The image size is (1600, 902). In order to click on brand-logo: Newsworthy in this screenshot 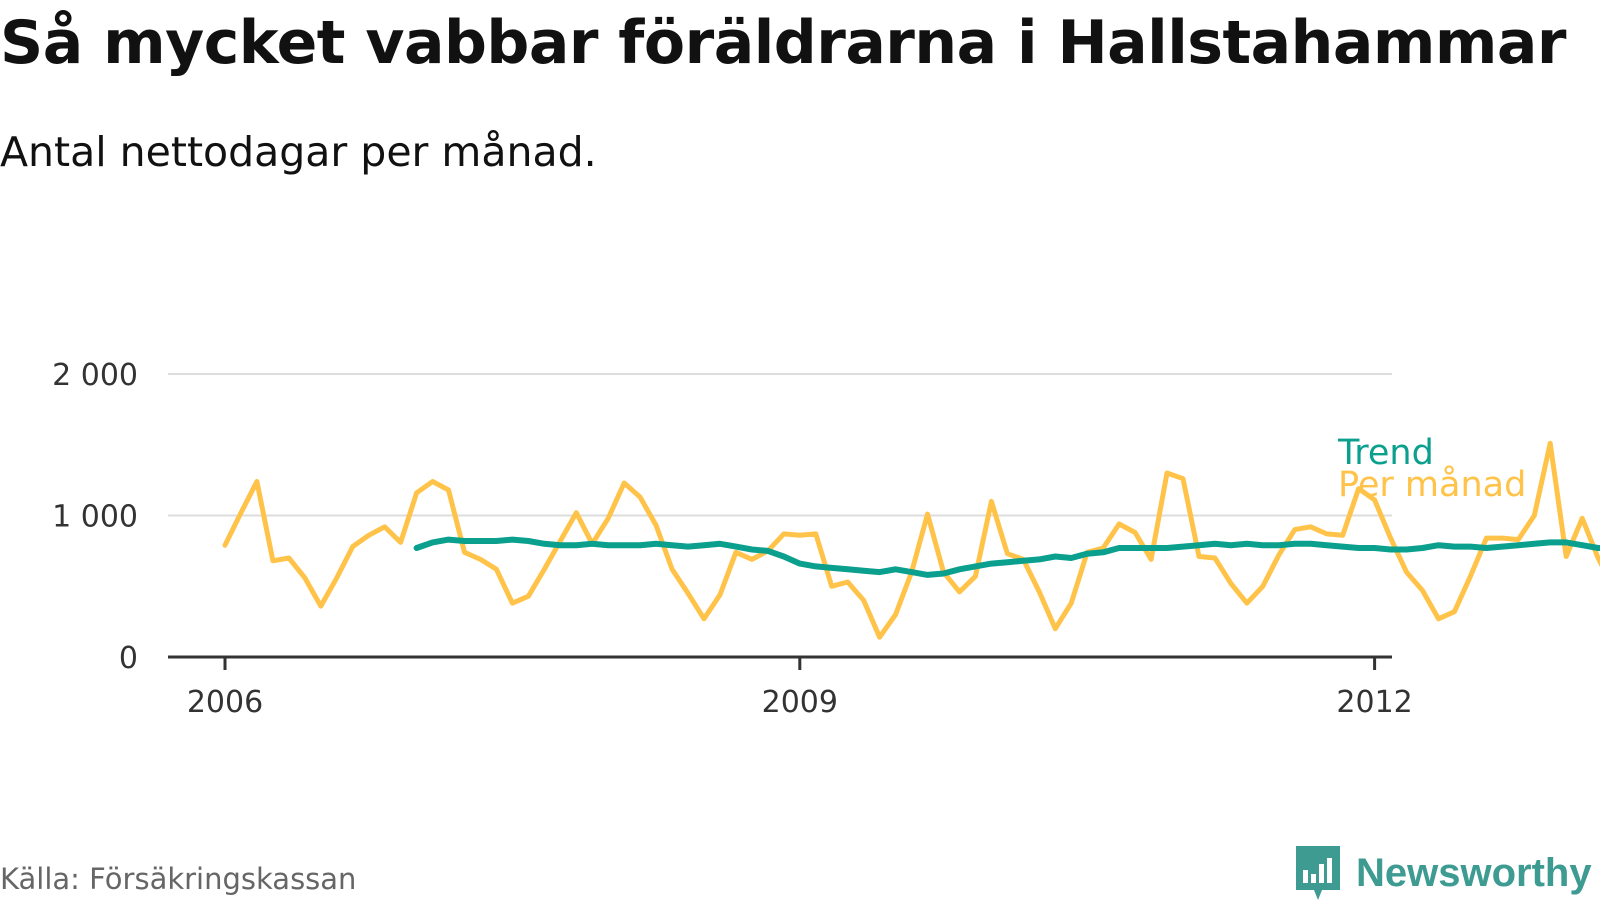, I will do `click(1442, 873)`.